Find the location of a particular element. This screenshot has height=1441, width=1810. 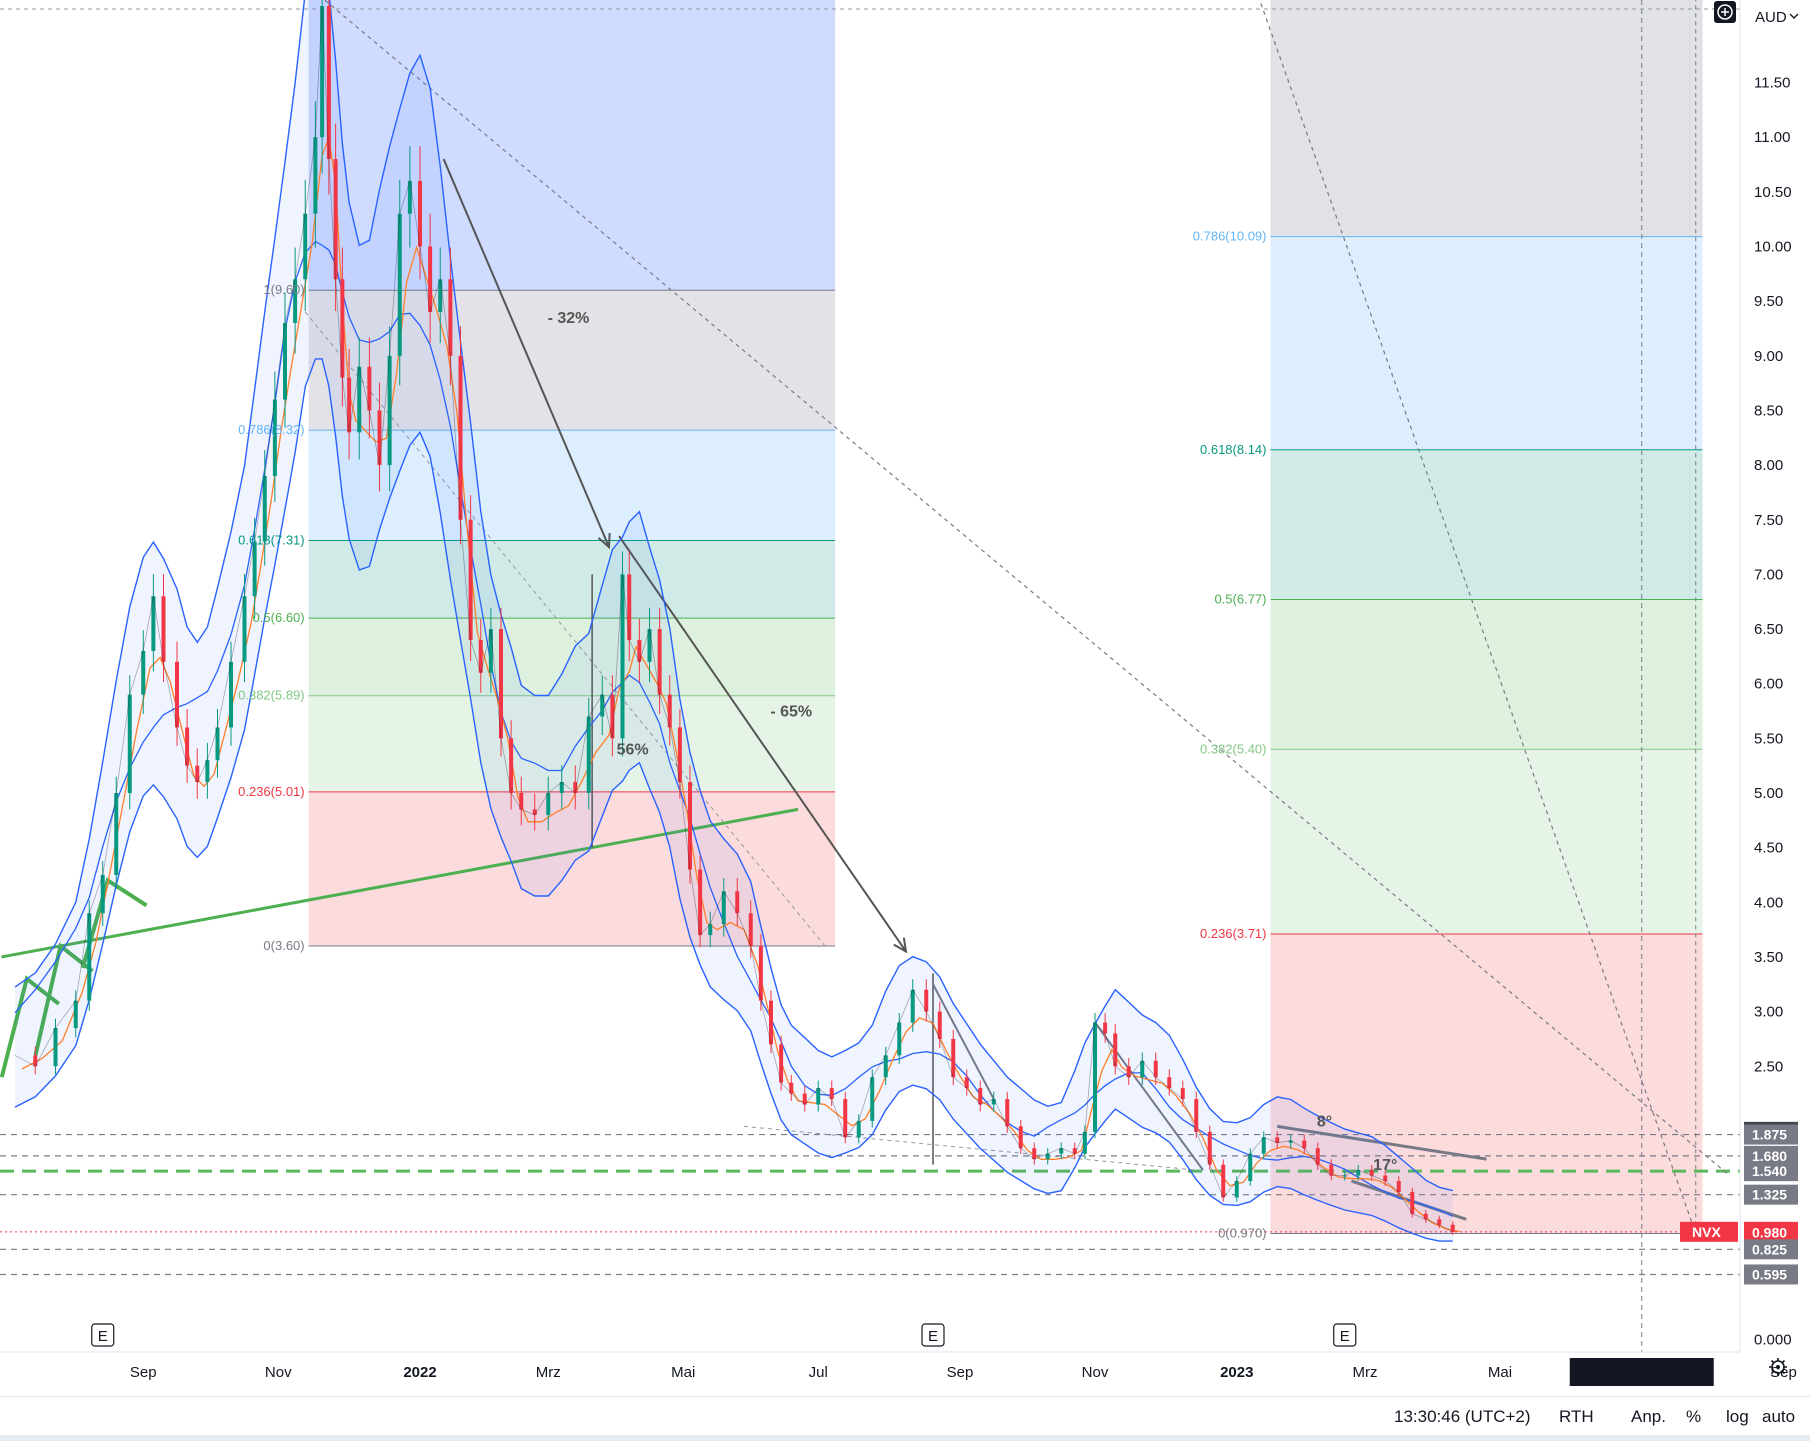

fib-left-level-label: 0.618(7.31) is located at coordinates (271, 540).